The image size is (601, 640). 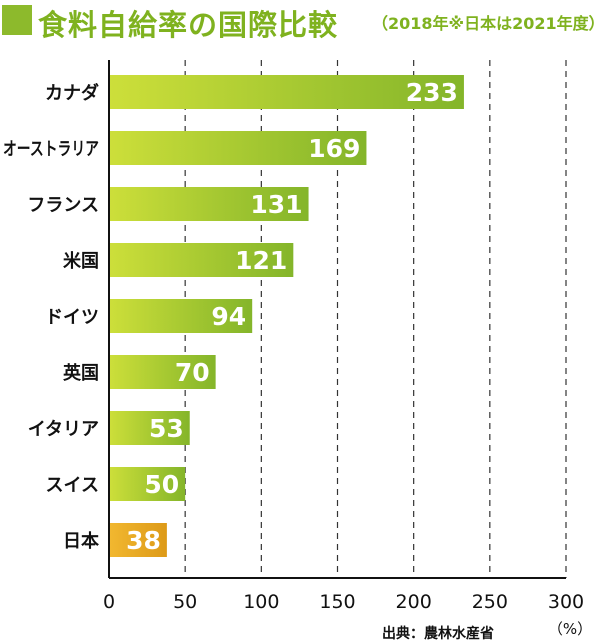 What do you see at coordinates (570, 629) in the screenshot?
I see `unit-label: （%）` at bounding box center [570, 629].